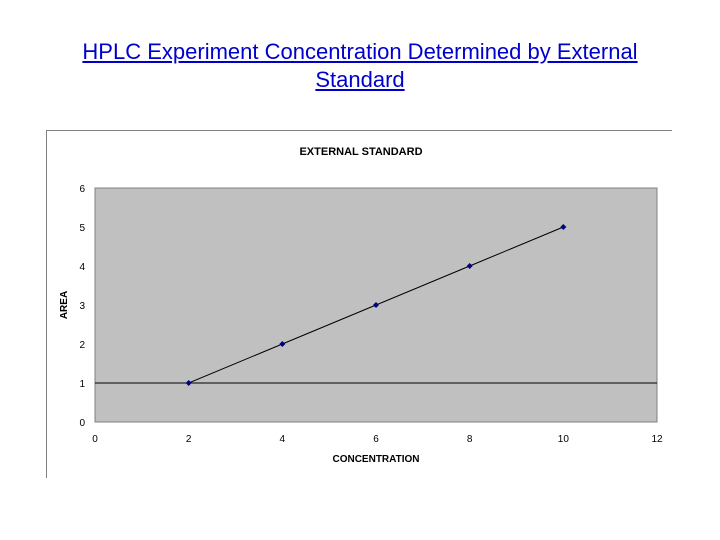  What do you see at coordinates (82, 423) in the screenshot?
I see `y-tick-label: 0` at bounding box center [82, 423].